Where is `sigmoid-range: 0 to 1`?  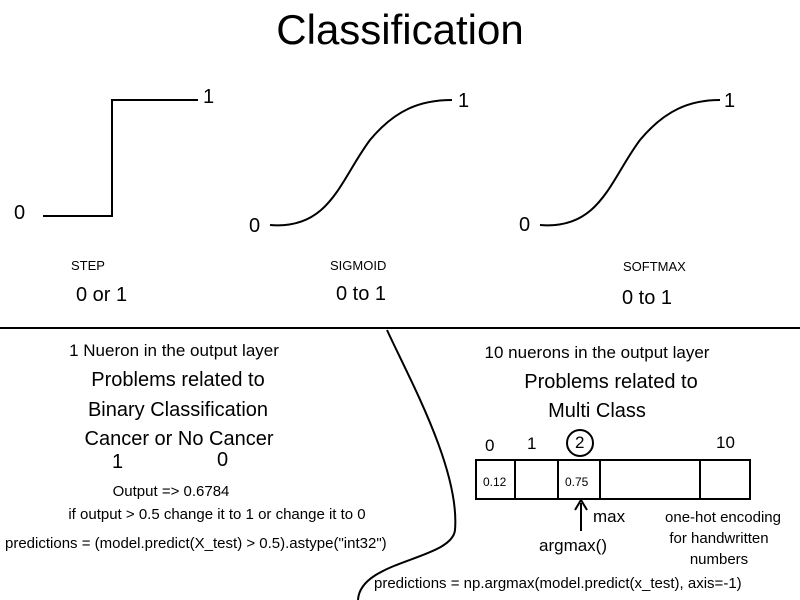
sigmoid-range: 0 to 1 is located at coordinates (361, 294).